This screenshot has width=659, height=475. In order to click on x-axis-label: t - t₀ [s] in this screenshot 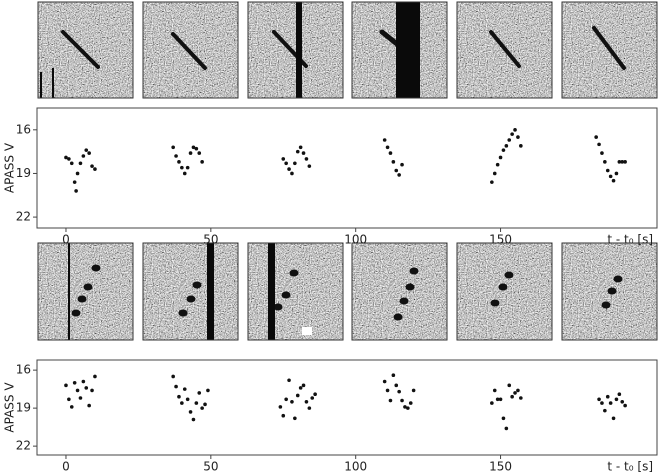, I will do `click(630, 467)`.